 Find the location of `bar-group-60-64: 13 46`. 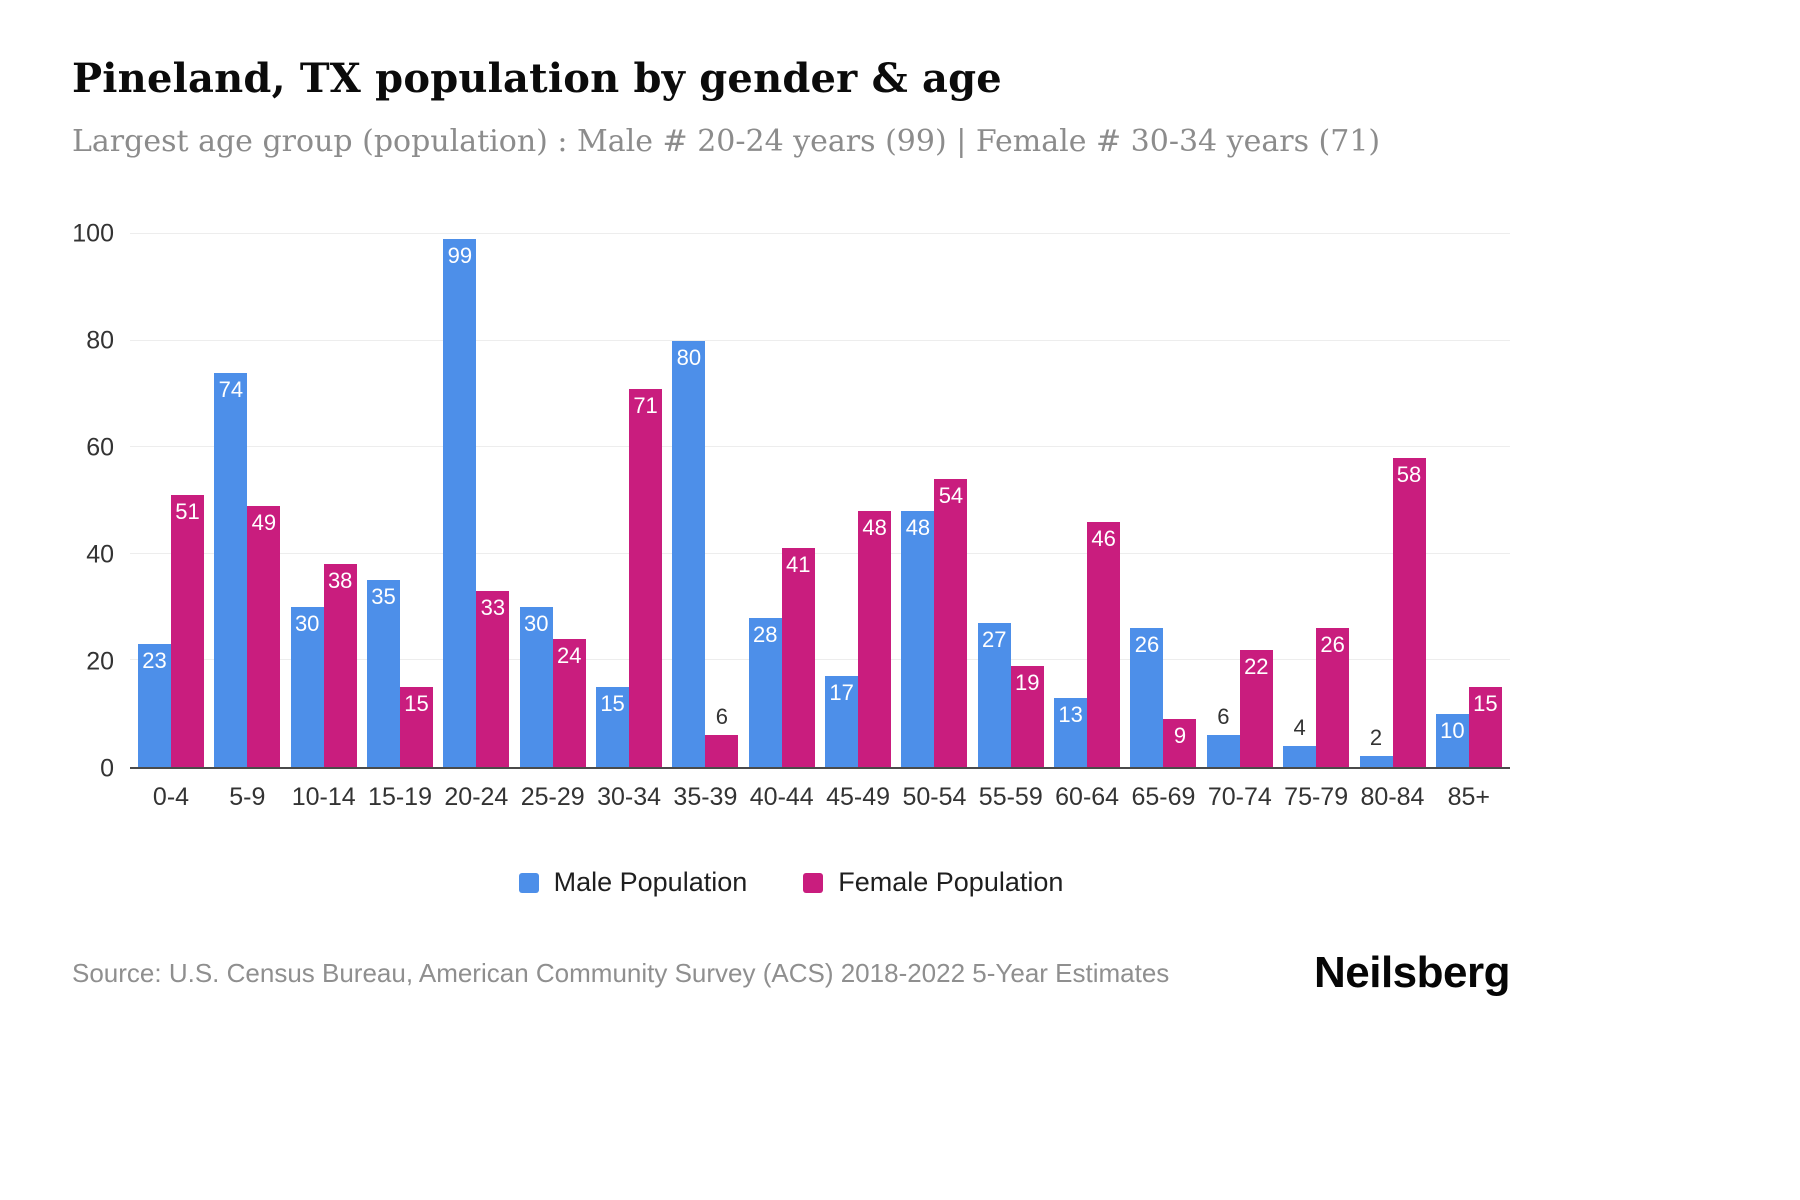

bar-group-60-64: 13 46 is located at coordinates (1087, 500).